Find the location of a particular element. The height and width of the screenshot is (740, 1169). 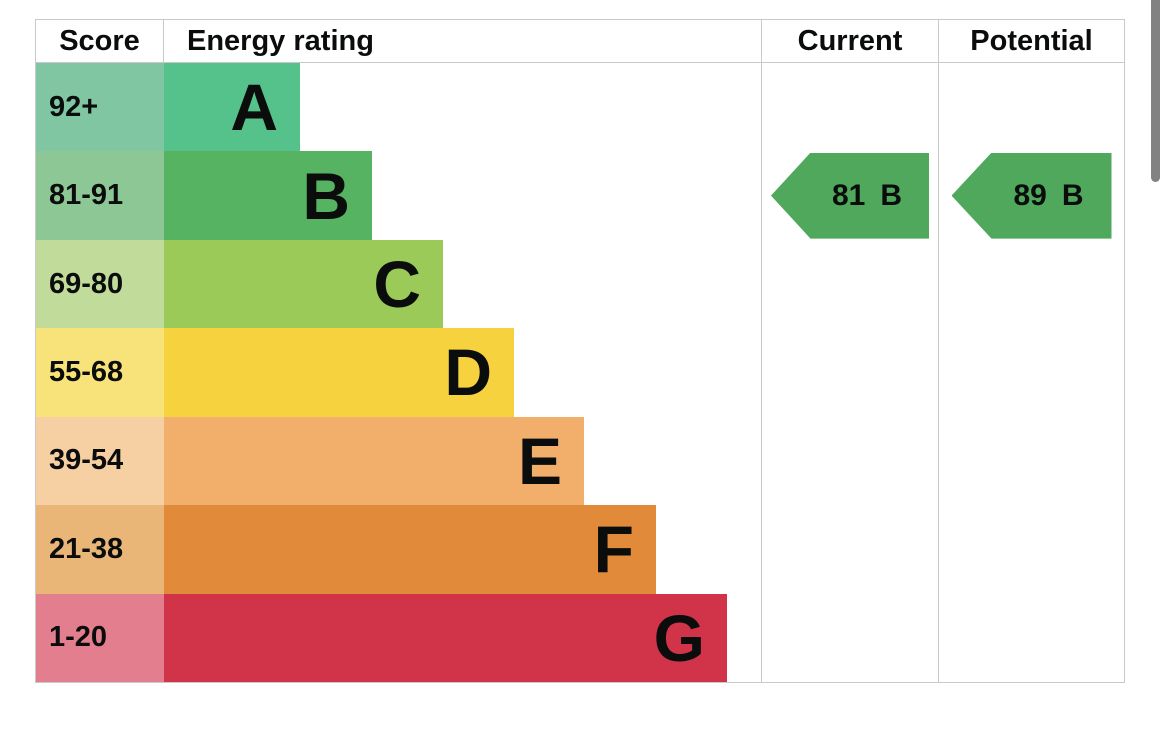

score-range-a: 92+ is located at coordinates (100, 107).